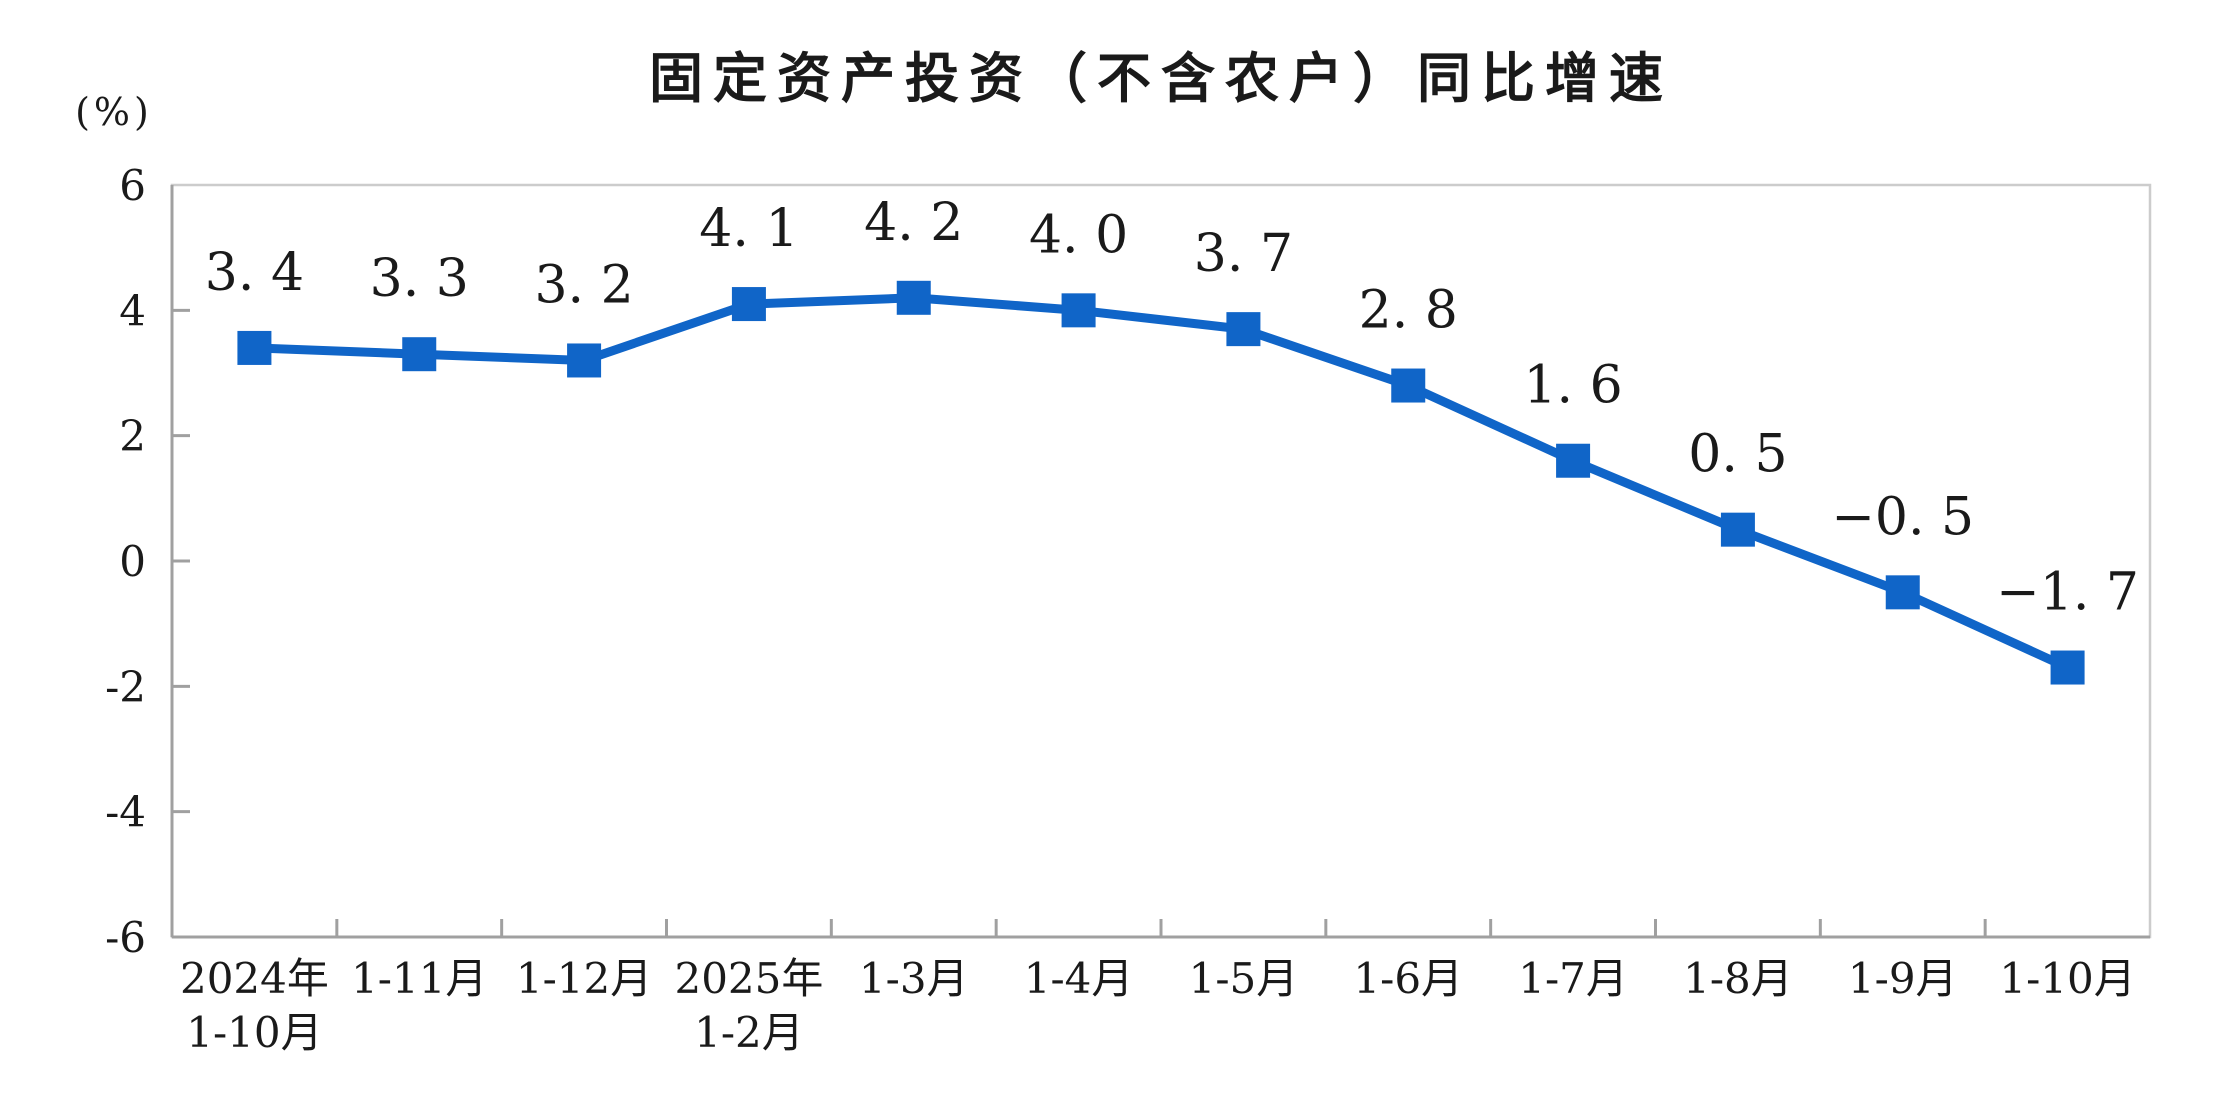 The width and height of the screenshot is (2216, 1112). What do you see at coordinates (1738, 978) in the screenshot?
I see `x-axis-tick-label: 1-8月` at bounding box center [1738, 978].